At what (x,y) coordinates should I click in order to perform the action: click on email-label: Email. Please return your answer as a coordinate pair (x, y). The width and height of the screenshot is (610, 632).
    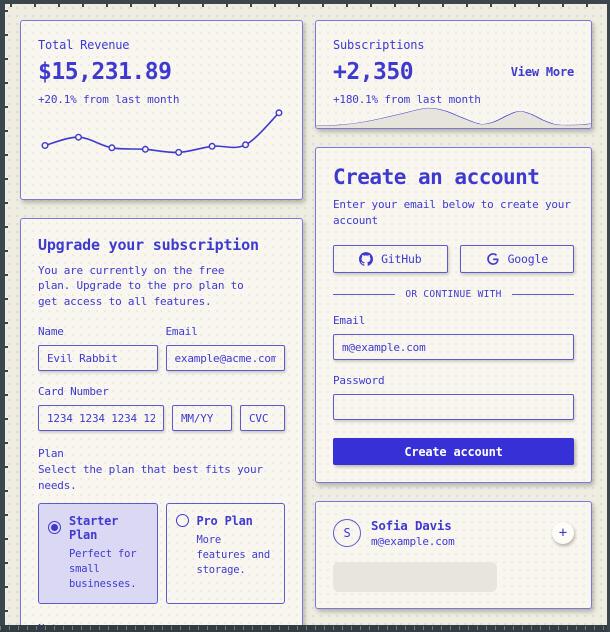
    Looking at the image, I should click on (181, 332).